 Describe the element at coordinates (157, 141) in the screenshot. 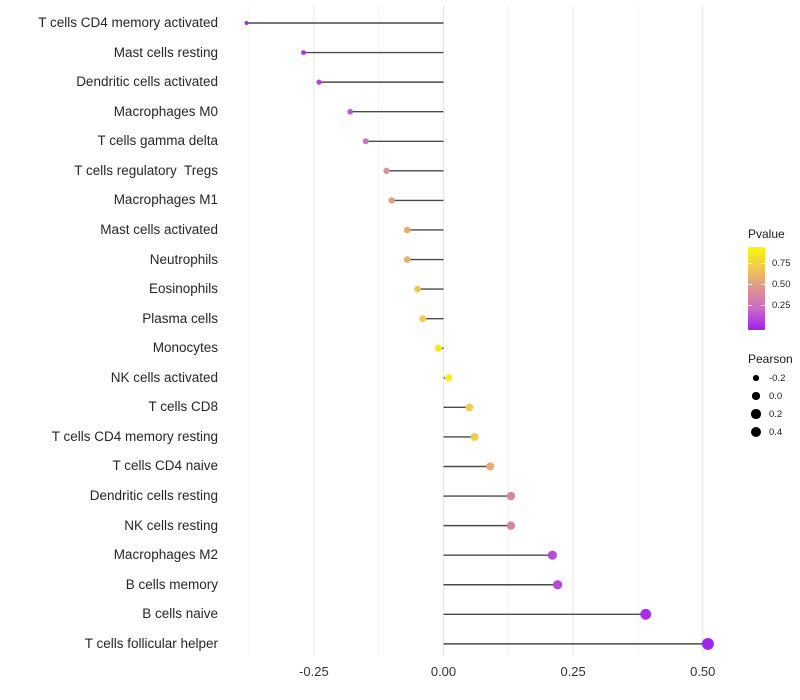

I see `y-axis-label: T cells gamma delta` at that location.